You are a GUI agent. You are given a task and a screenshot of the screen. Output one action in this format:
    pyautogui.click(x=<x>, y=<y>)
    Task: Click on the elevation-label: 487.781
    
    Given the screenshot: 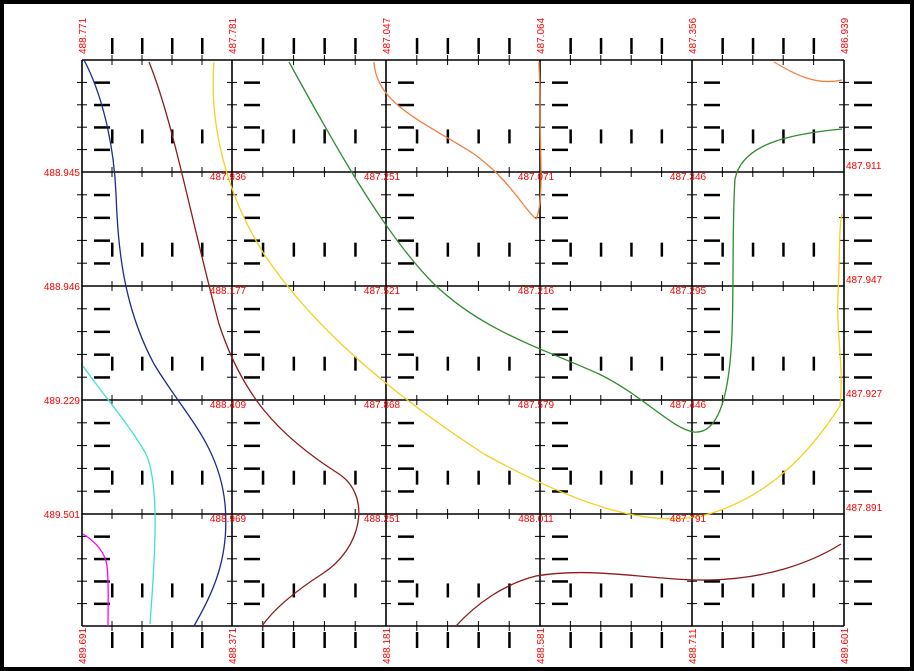 What is the action you would take?
    pyautogui.click(x=233, y=35)
    